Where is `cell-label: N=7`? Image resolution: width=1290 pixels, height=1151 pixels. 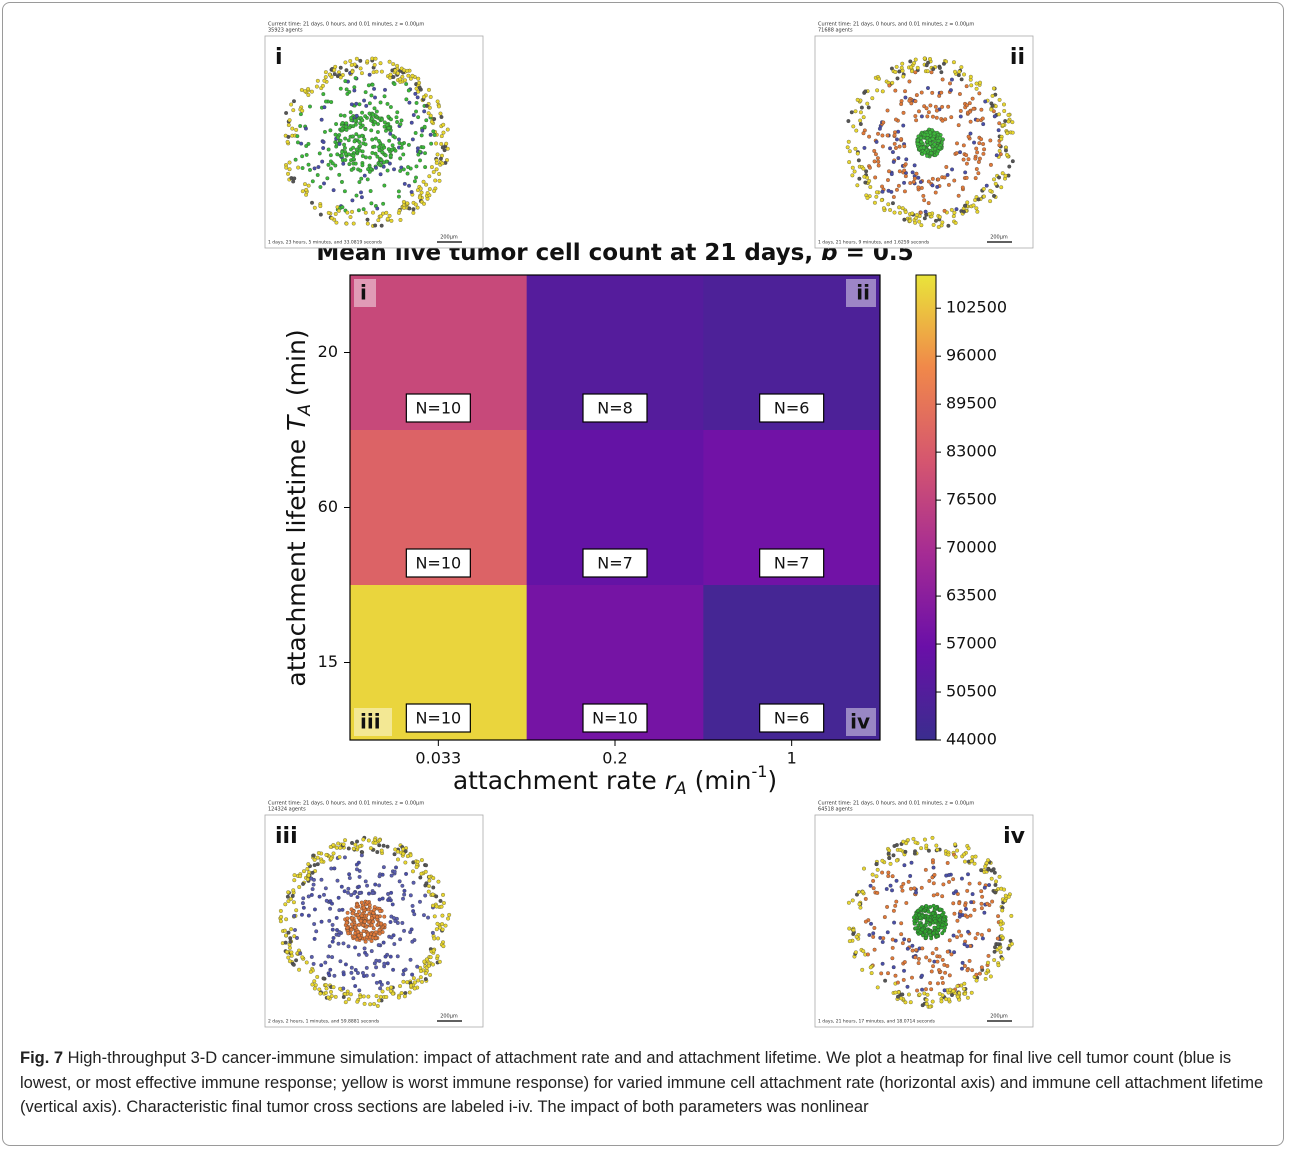
cell-label: N=7 is located at coordinates (615, 563).